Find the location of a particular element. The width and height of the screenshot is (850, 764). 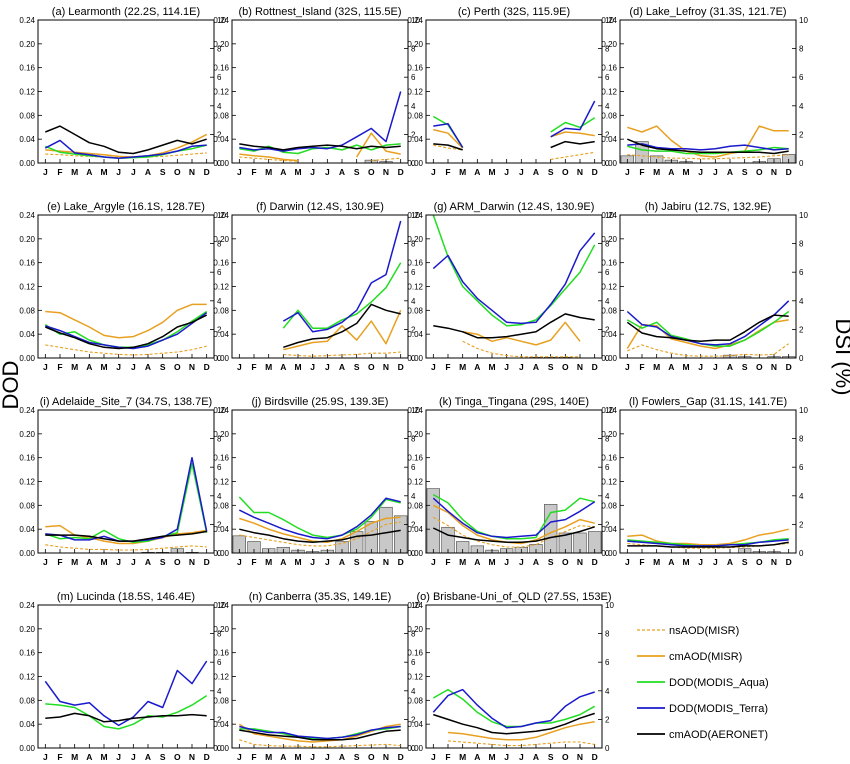

panel-title: (g) ARM_Darwin (12.4S, 130.9E) is located at coordinates (514, 207).